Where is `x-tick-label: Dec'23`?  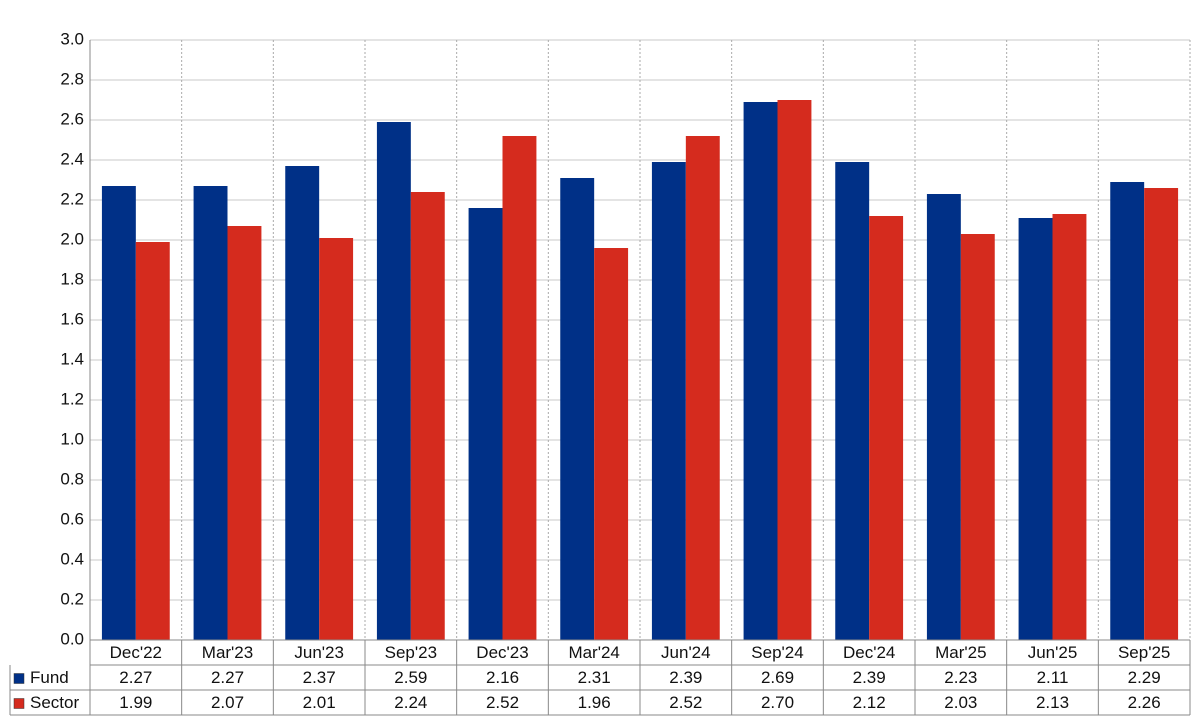
x-tick-label: Dec'23 is located at coordinates (502, 652).